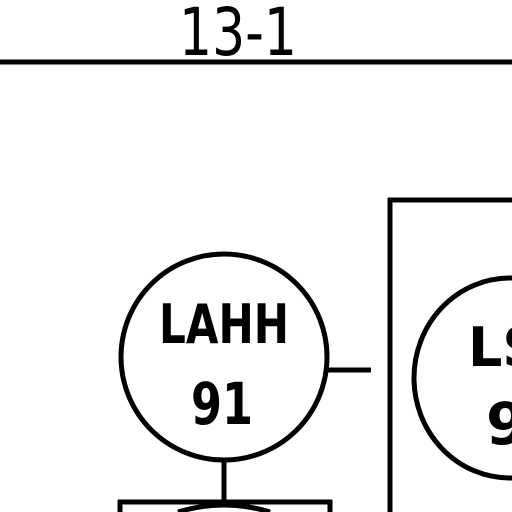 The width and height of the screenshot is (512, 512). I want to click on sheet-reference: 13-1, so click(238, 35).